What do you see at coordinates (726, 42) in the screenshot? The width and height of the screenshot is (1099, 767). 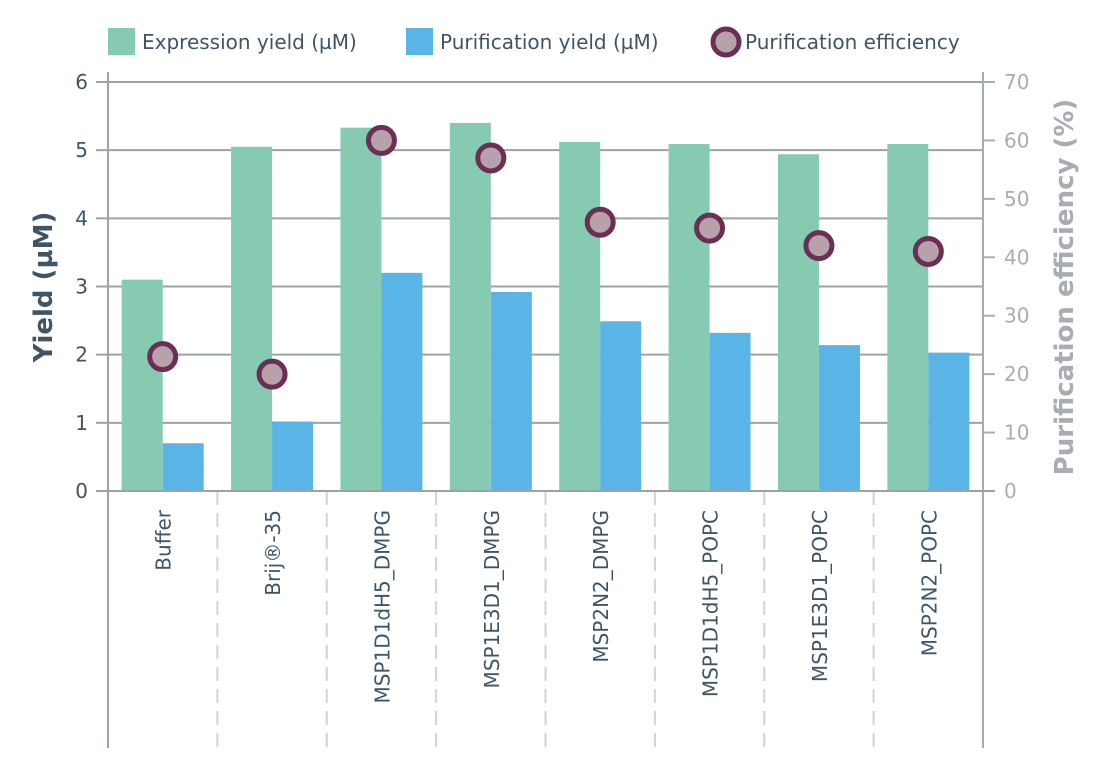 I see `legend-marker-efficiency` at bounding box center [726, 42].